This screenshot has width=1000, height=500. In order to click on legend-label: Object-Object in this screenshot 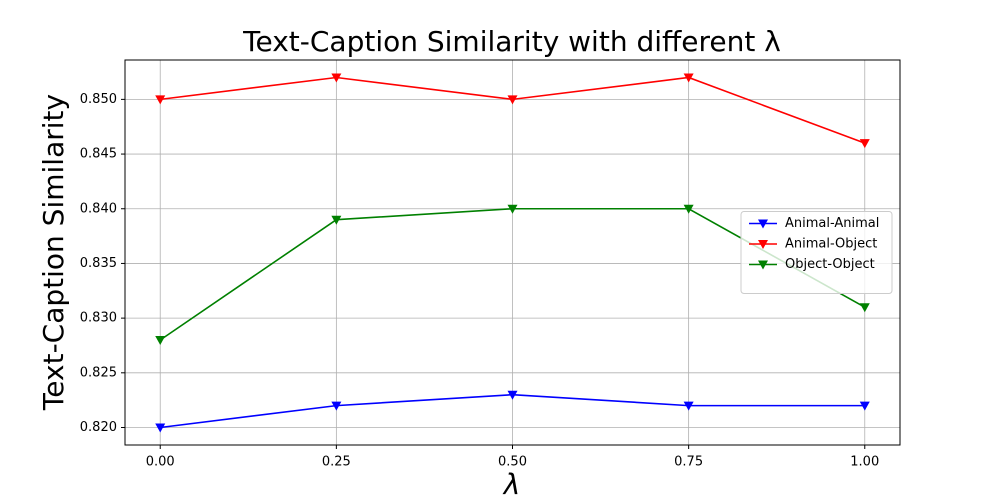, I will do `click(830, 264)`.